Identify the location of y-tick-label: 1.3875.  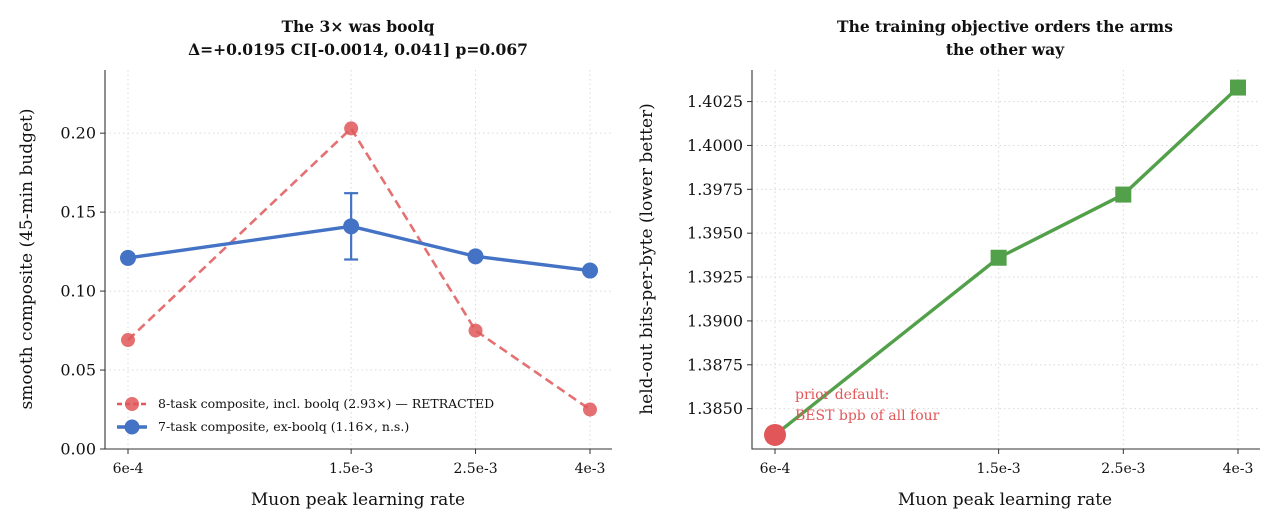
(715, 364).